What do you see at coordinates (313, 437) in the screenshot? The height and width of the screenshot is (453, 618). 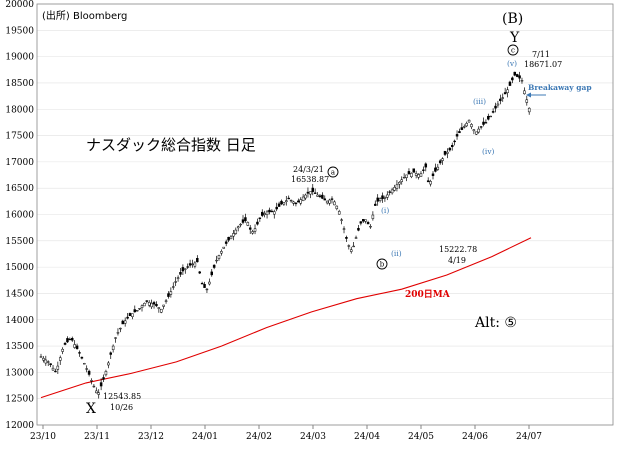 I see `x-tick-label: 24/03` at bounding box center [313, 437].